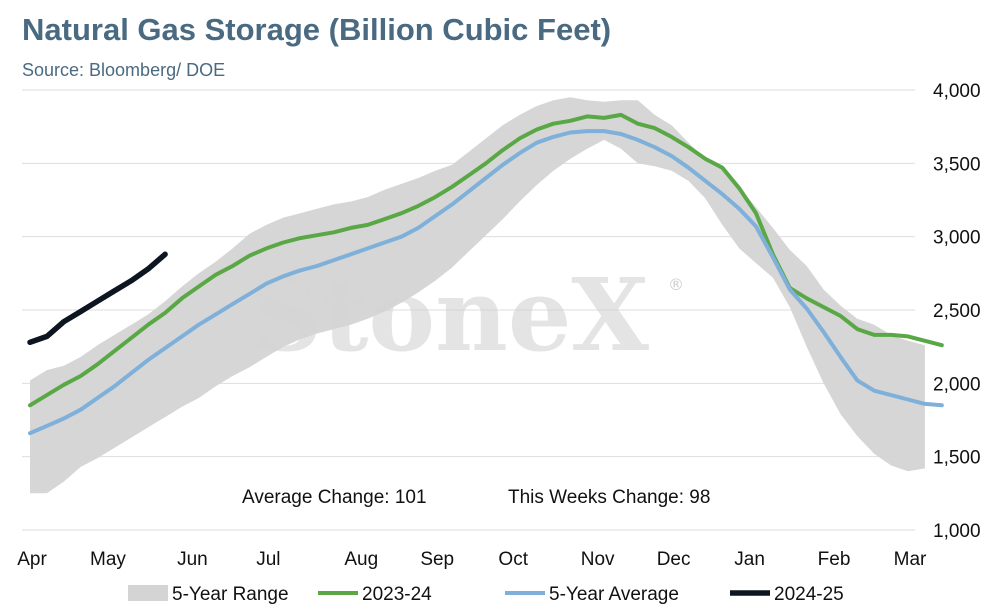  I want to click on x-tick-label-jul: Jul, so click(268, 559).